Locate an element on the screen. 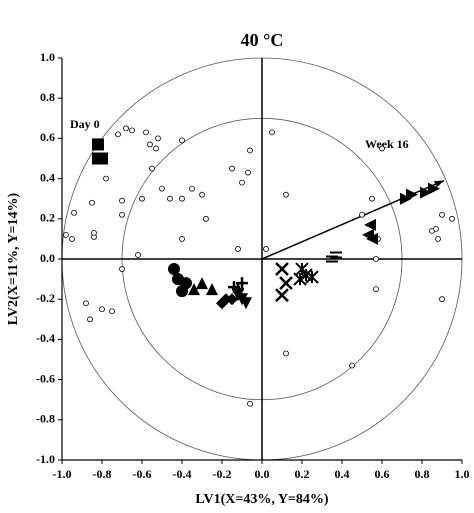  y-tick-label: 0.4 is located at coordinates (47, 177).